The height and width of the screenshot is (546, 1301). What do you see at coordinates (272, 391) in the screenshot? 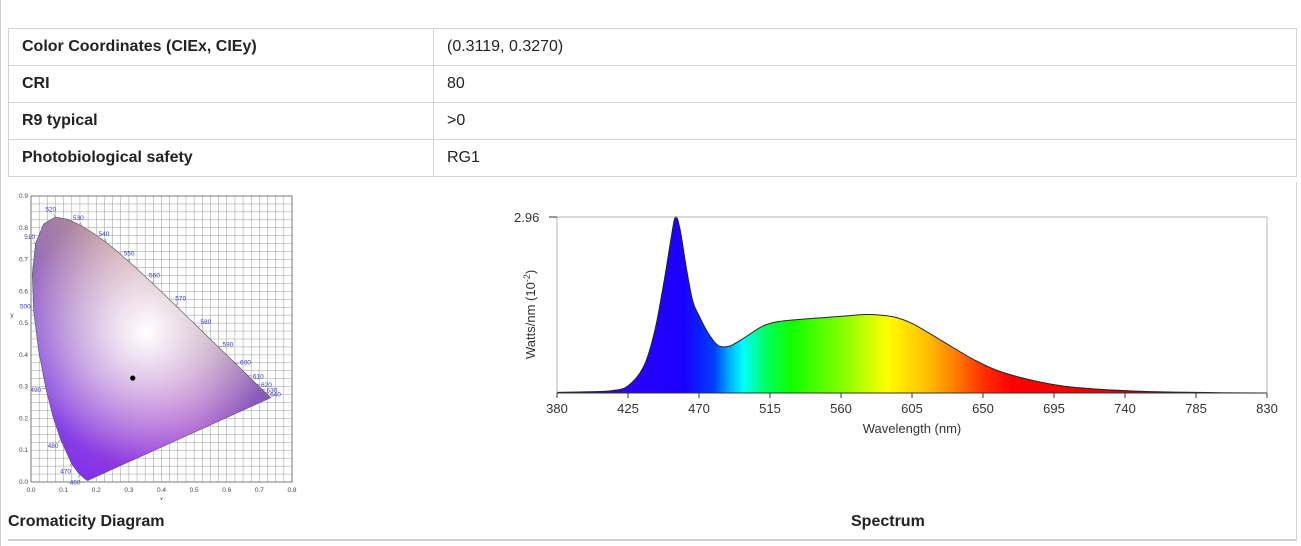
I see `wavelength-label: 630` at bounding box center [272, 391].